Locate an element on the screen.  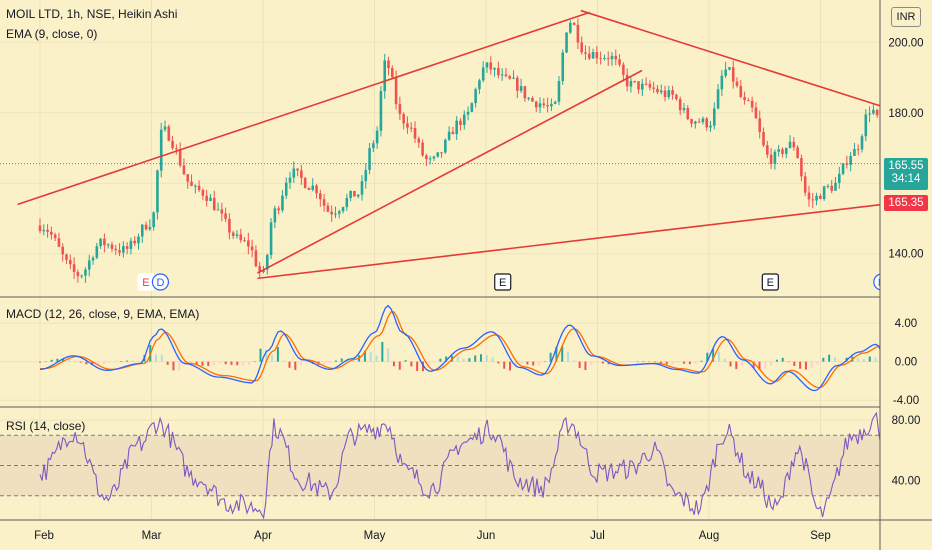
bar-countdown: 34:14 is located at coordinates (906, 178).